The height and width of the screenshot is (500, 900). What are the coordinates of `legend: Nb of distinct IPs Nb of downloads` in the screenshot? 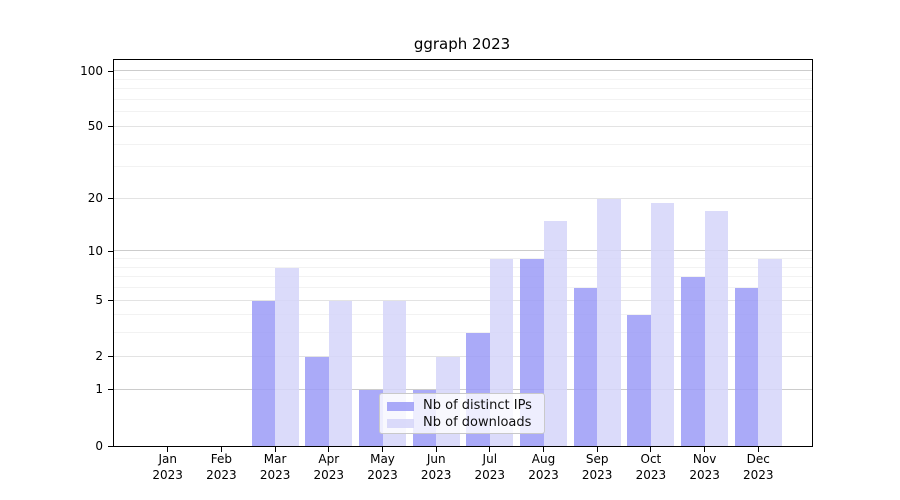 It's located at (462, 413).